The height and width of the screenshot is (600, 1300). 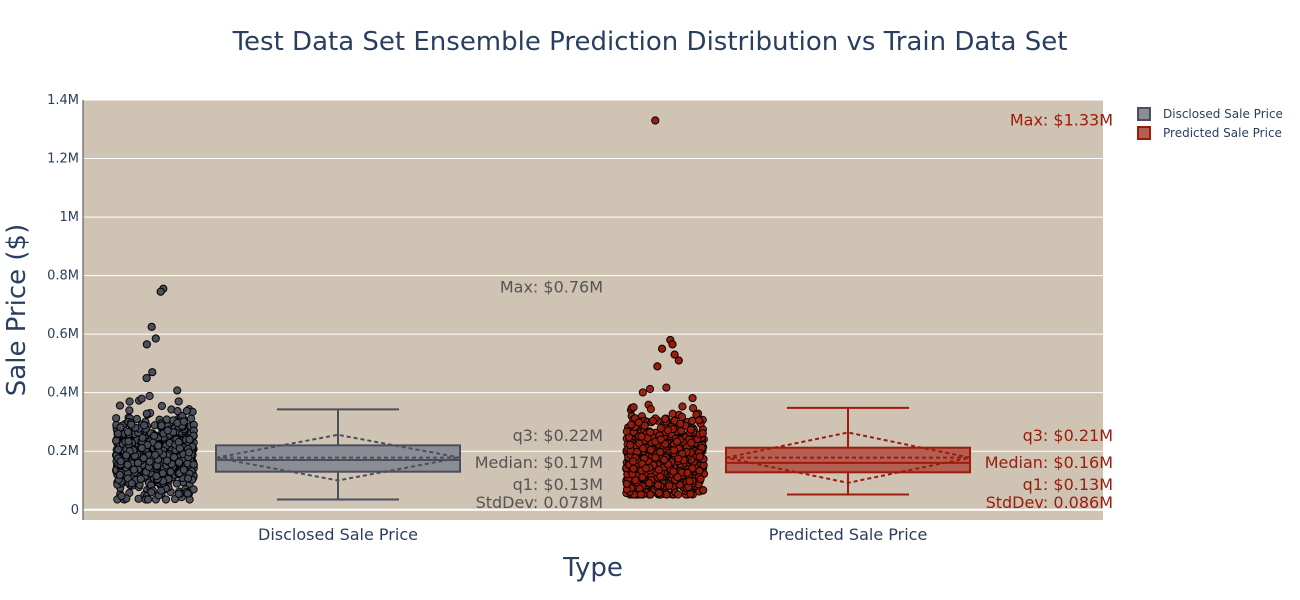 What do you see at coordinates (63, 451) in the screenshot?
I see `y-tick-label: 0.2M` at bounding box center [63, 451].